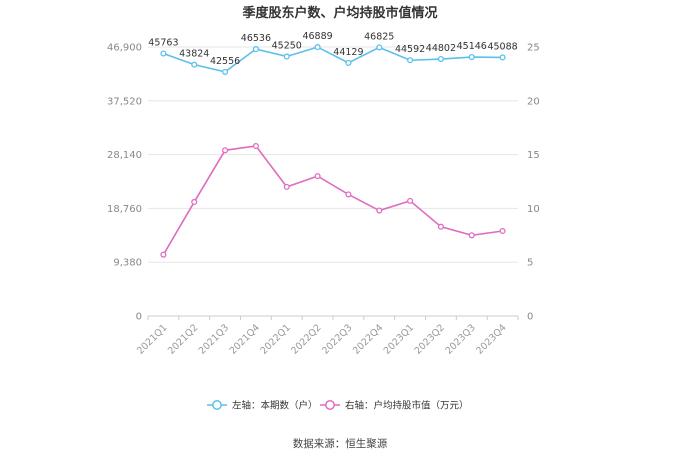 Image resolution: width=680 pixels, height=460 pixels. I want to click on x-tick-label: 2022Q4, so click(368, 339).